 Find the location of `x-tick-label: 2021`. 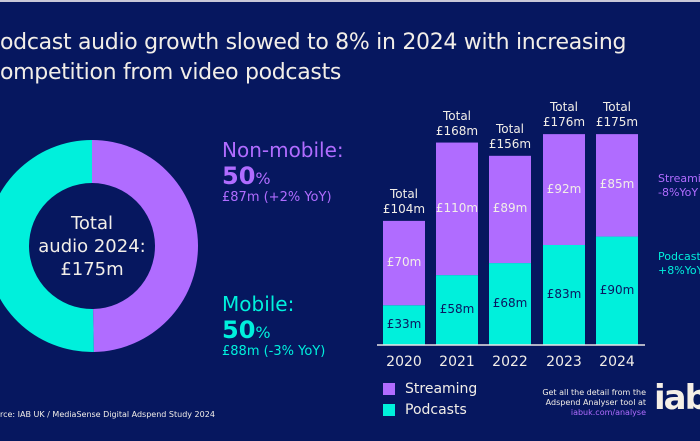

x-tick-label: 2021 is located at coordinates (457, 362).